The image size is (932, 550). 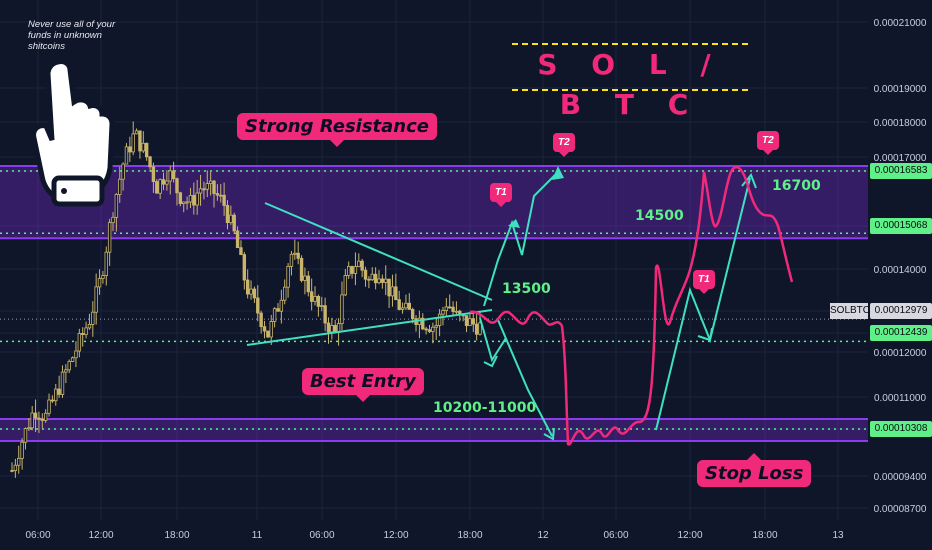 What do you see at coordinates (543, 535) in the screenshot?
I see `x-tick-7: 12` at bounding box center [543, 535].